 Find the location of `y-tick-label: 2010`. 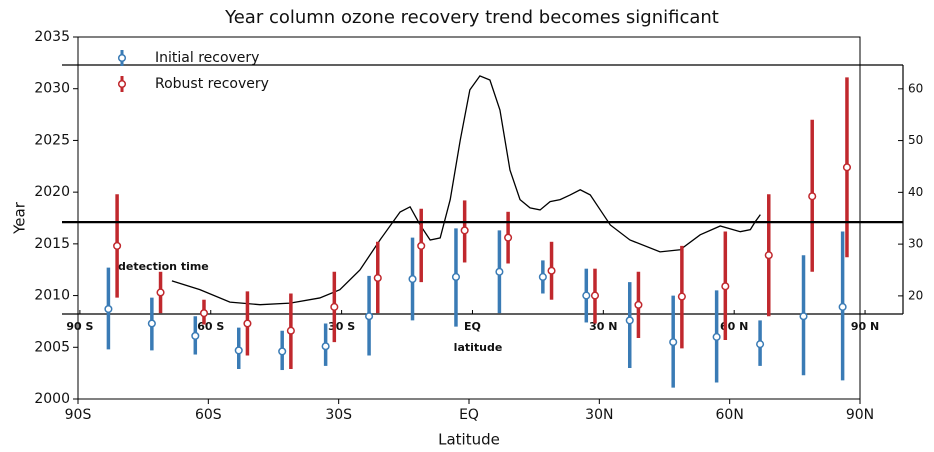

y-tick-label: 2010 is located at coordinates (52, 296).